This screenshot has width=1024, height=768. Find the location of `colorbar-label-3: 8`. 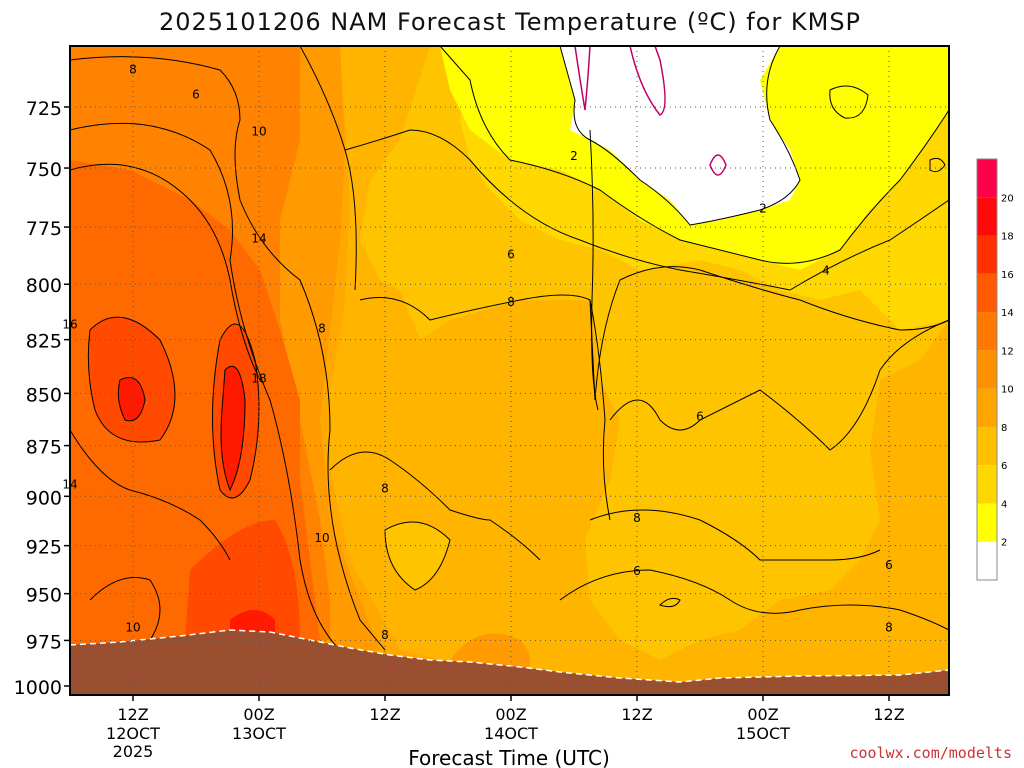

colorbar-label-3: 8 is located at coordinates (1004, 428).